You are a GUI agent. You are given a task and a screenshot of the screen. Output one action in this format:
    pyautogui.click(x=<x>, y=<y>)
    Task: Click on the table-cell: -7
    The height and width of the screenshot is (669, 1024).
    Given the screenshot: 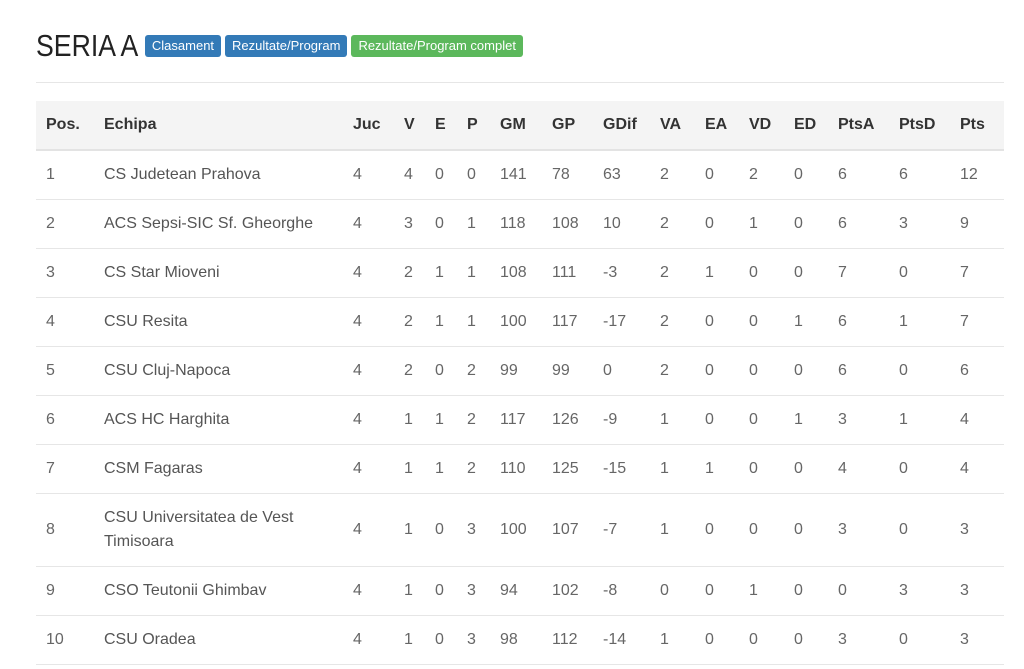 What is the action you would take?
    pyautogui.click(x=621, y=530)
    